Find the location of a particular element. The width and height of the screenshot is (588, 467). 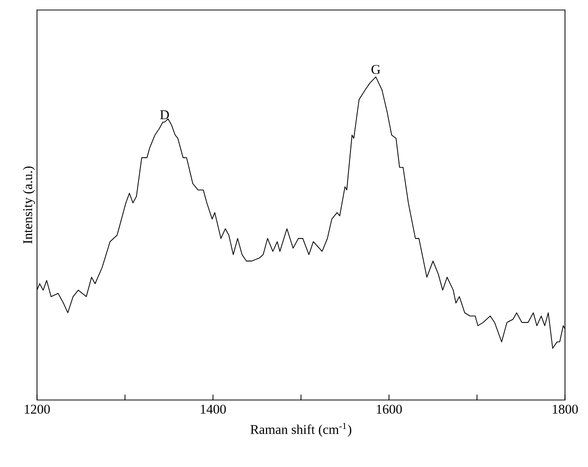

annotation: G is located at coordinates (376, 69).